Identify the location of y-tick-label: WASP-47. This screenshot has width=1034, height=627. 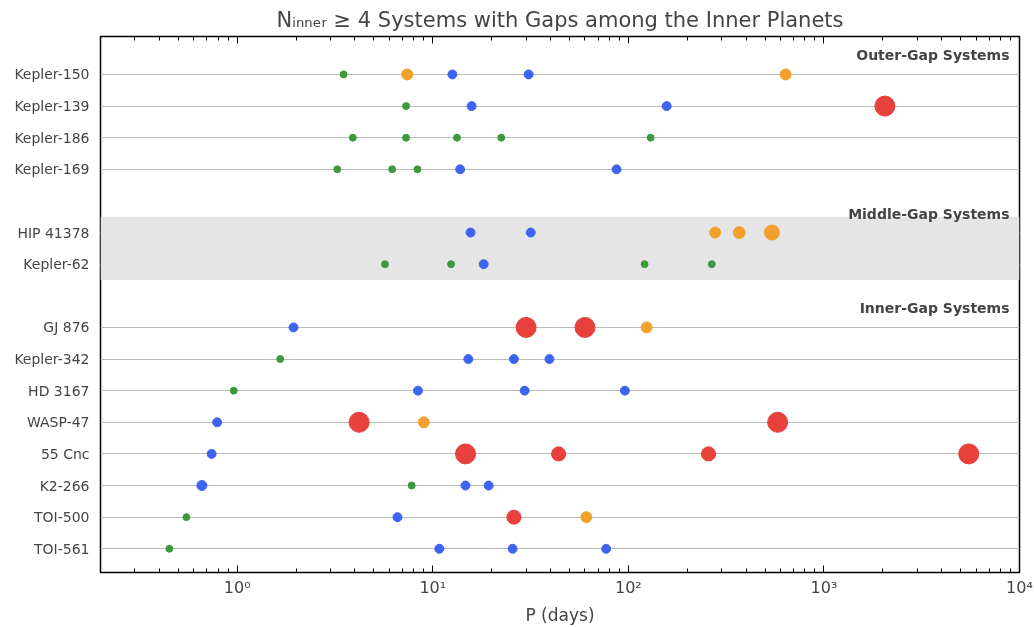
(58, 422).